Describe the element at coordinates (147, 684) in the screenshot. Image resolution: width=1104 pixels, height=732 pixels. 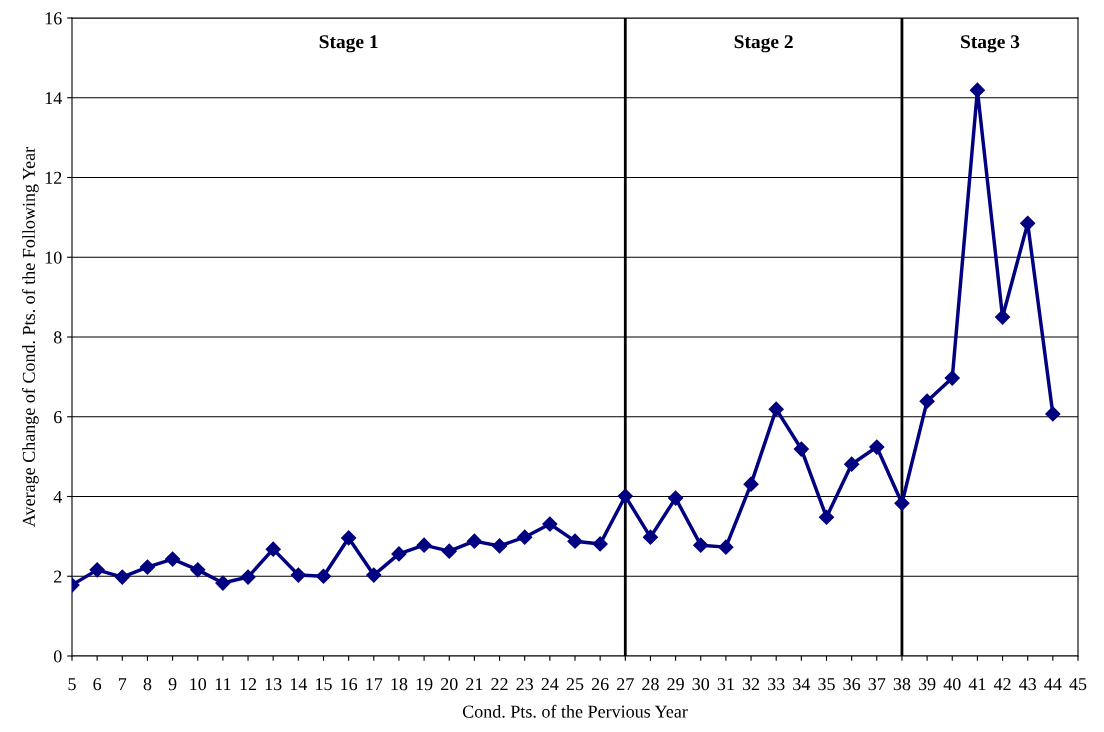
I see `x-tick-label: 8` at that location.